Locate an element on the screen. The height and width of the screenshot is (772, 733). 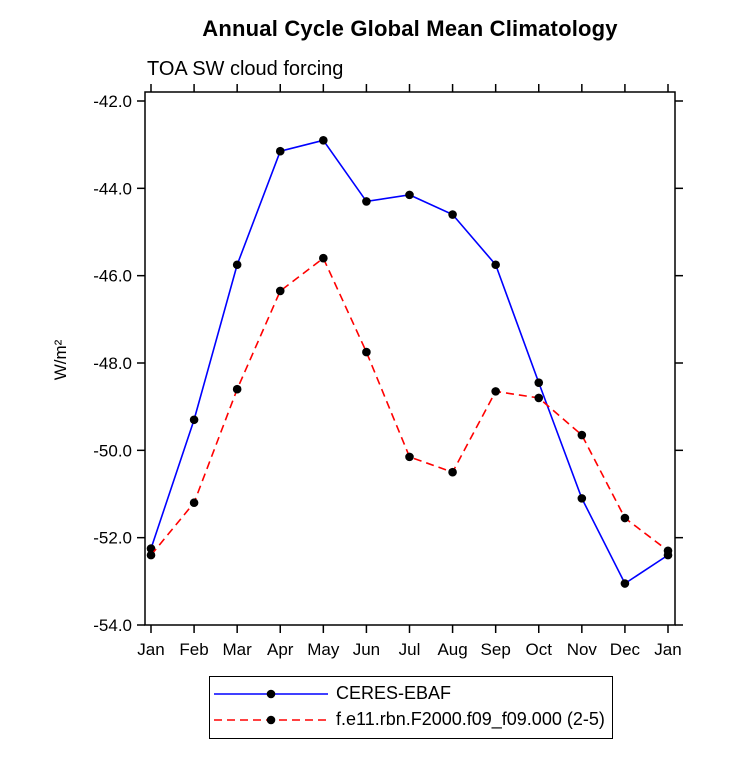
y-axis-title: W/m² is located at coordinates (60, 359).